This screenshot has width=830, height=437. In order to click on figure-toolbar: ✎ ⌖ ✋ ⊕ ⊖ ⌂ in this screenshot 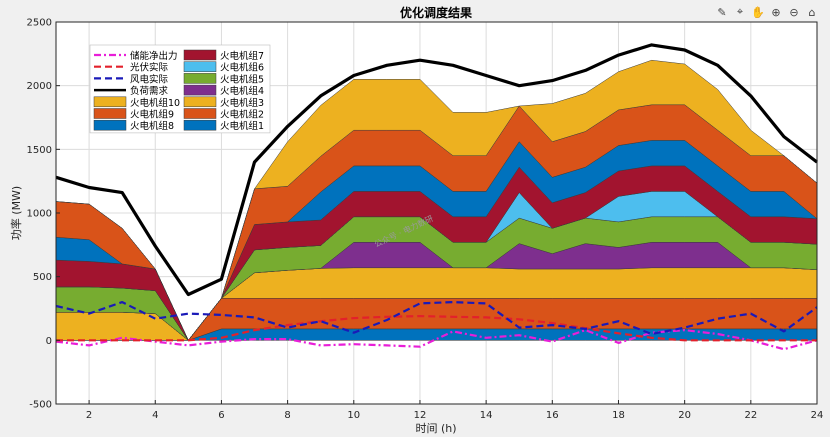, I will do `click(767, 12)`.